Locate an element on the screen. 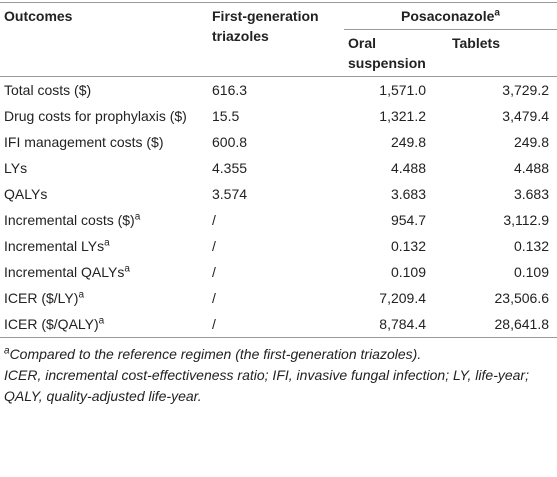  table-row: Incremental costs ($)a/954.7 3,112.9 is located at coordinates (278, 220).